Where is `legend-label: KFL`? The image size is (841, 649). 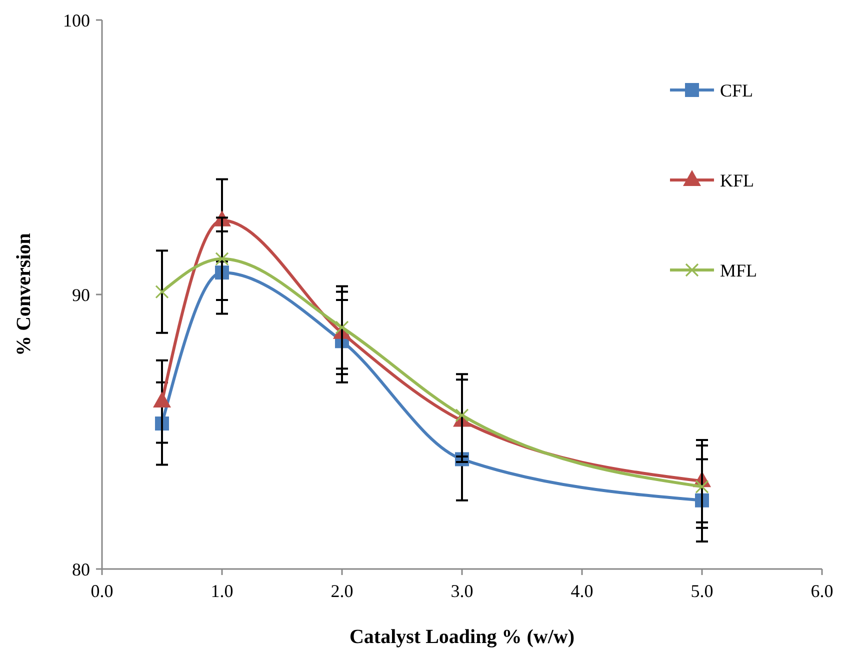 legend-label: KFL is located at coordinates (737, 180).